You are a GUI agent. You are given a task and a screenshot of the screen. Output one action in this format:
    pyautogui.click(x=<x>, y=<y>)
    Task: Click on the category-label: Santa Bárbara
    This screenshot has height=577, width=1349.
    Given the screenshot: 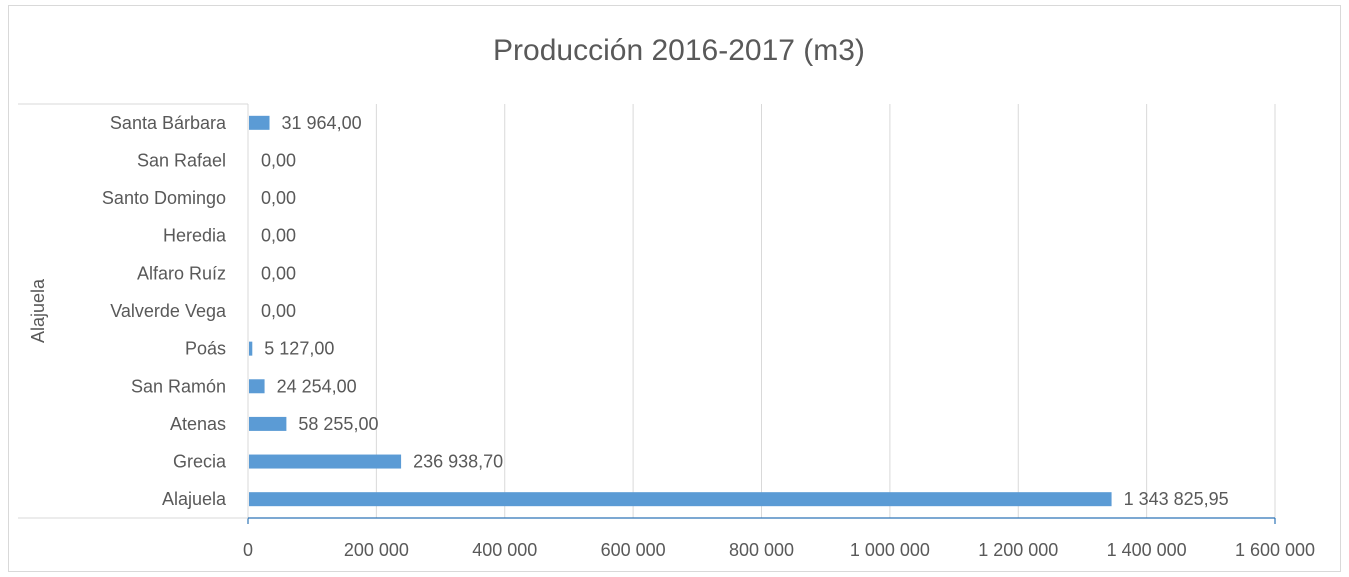 What is the action you would take?
    pyautogui.click(x=168, y=123)
    